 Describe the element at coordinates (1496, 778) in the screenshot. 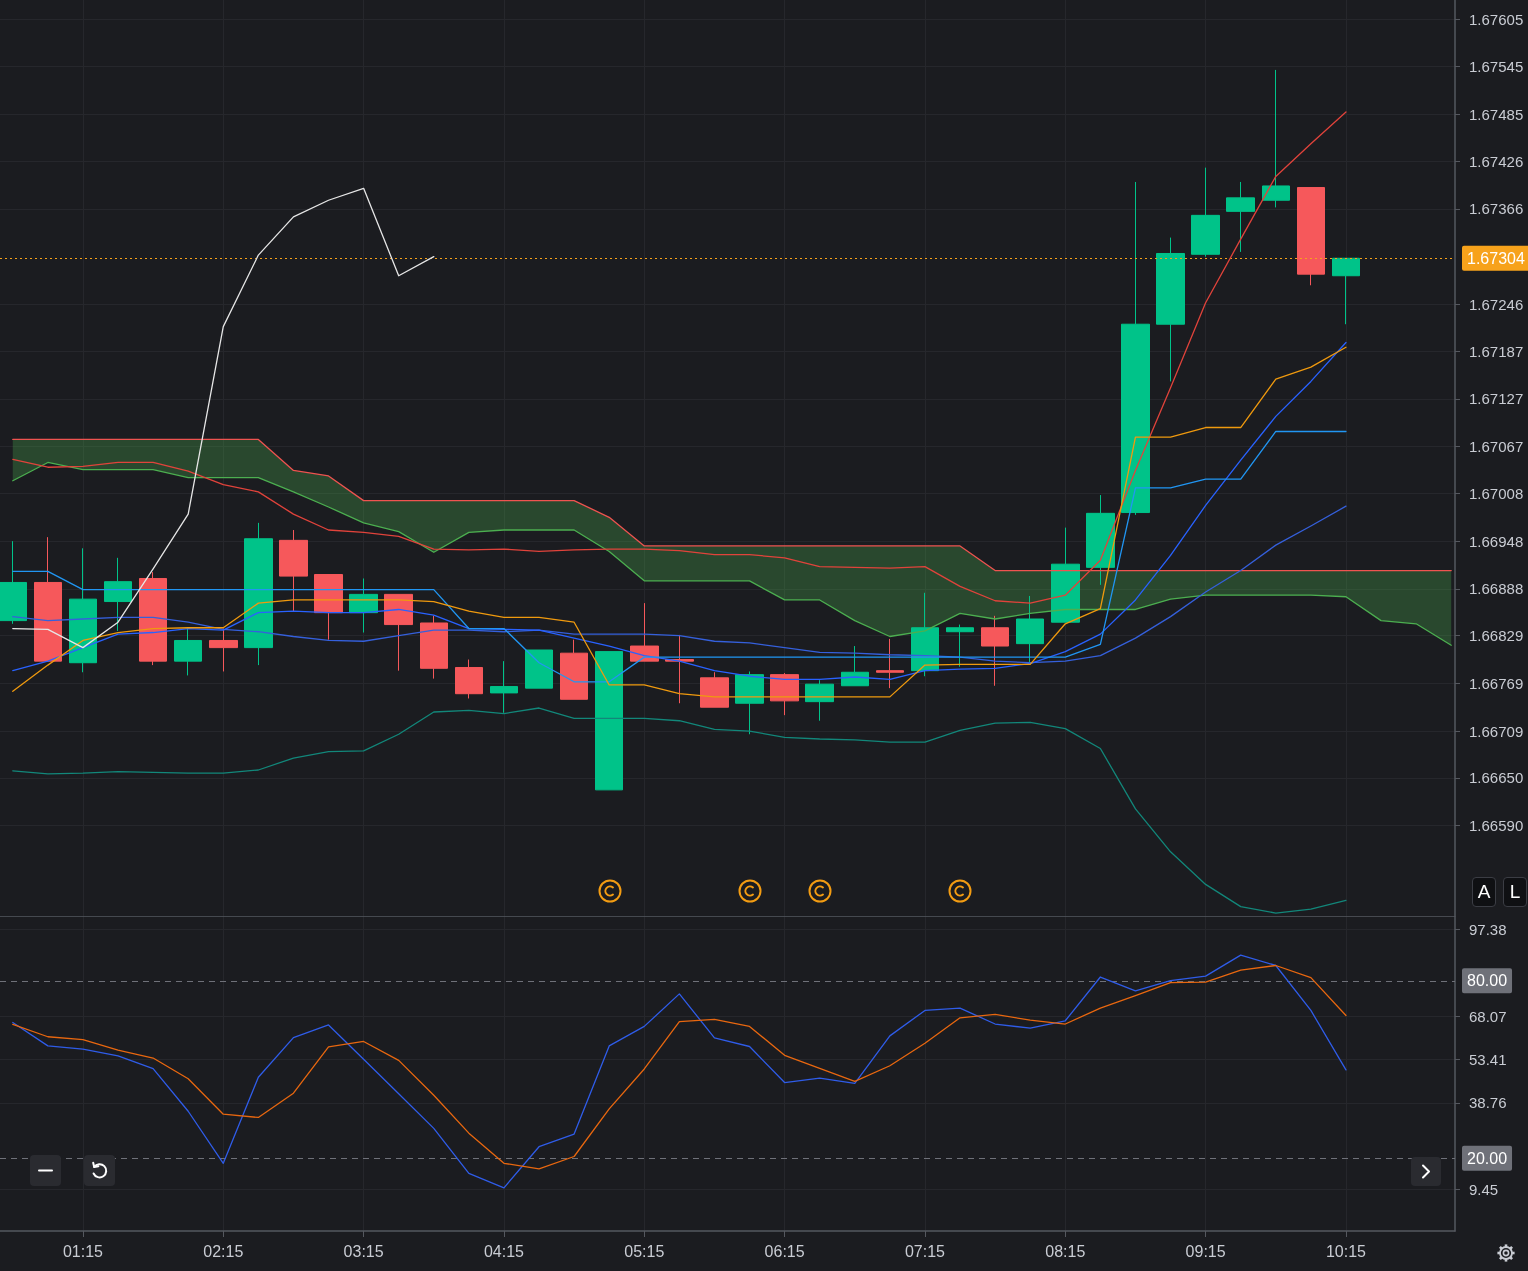

I see `y-tick-label: 1.66650` at that location.